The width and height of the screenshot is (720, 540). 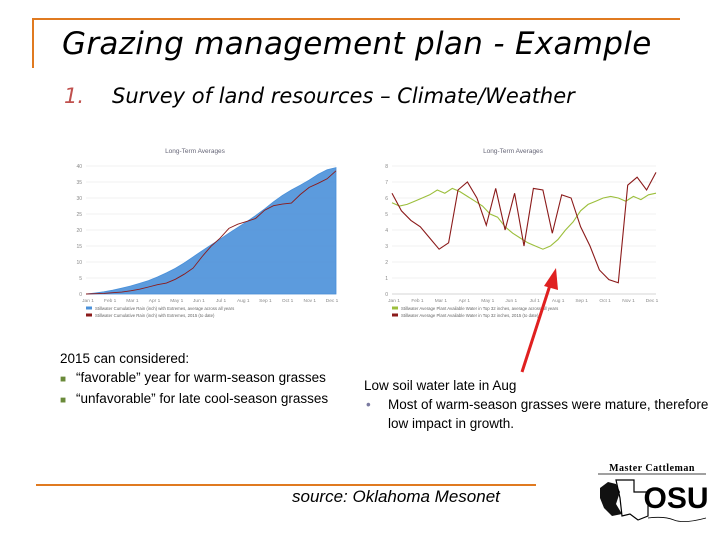 I want to click on series-area, so click(x=211, y=231).